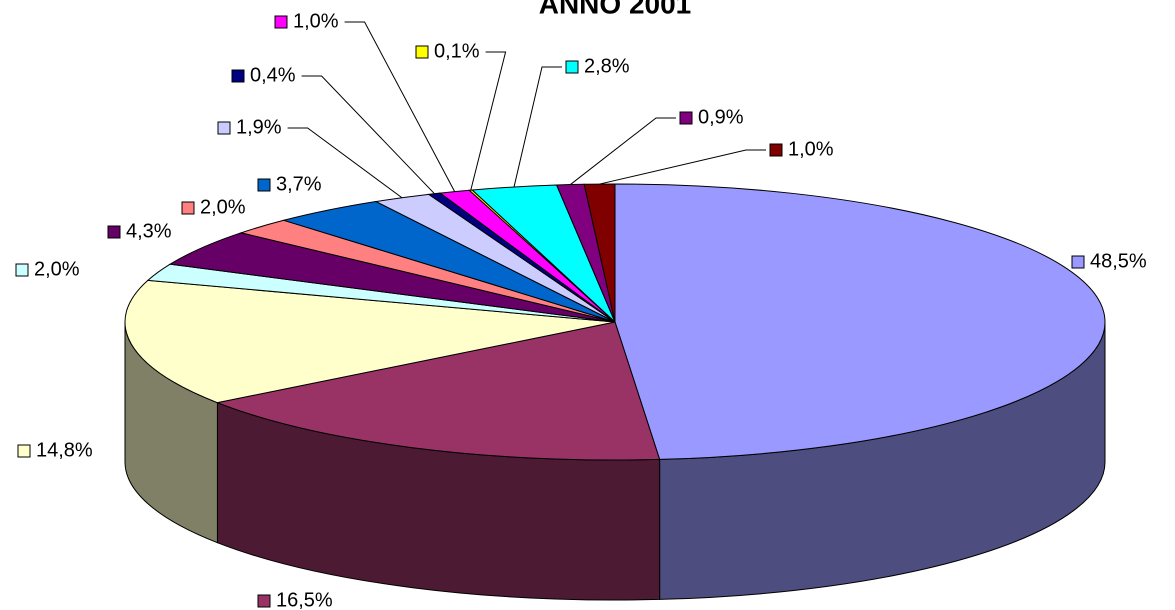  Describe the element at coordinates (273, 75) in the screenshot. I see `data-label: 0,4%` at that location.